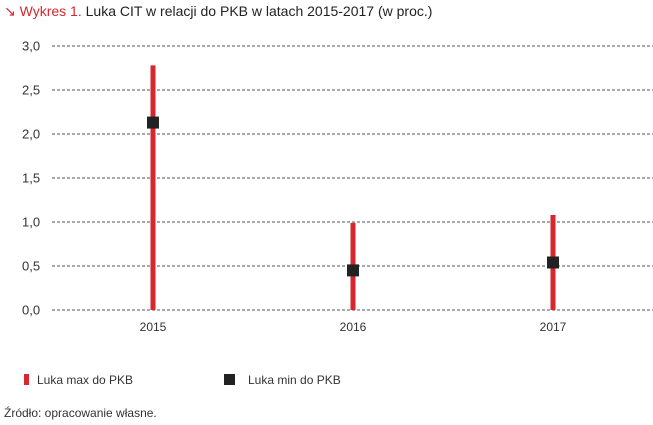 The width and height of the screenshot is (653, 425). What do you see at coordinates (31, 310) in the screenshot?
I see `y-tick-label: 0,0` at bounding box center [31, 310].